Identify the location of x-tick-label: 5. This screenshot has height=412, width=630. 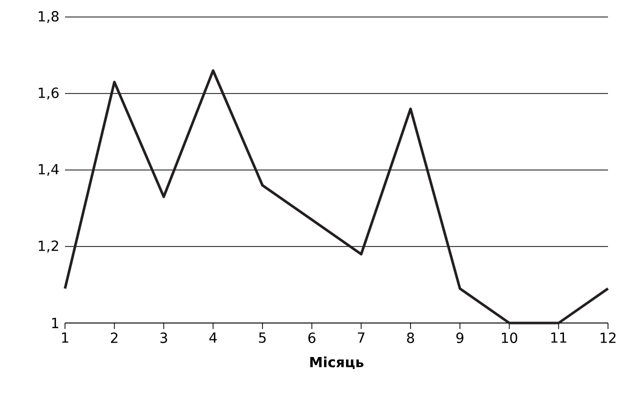
(262, 337).